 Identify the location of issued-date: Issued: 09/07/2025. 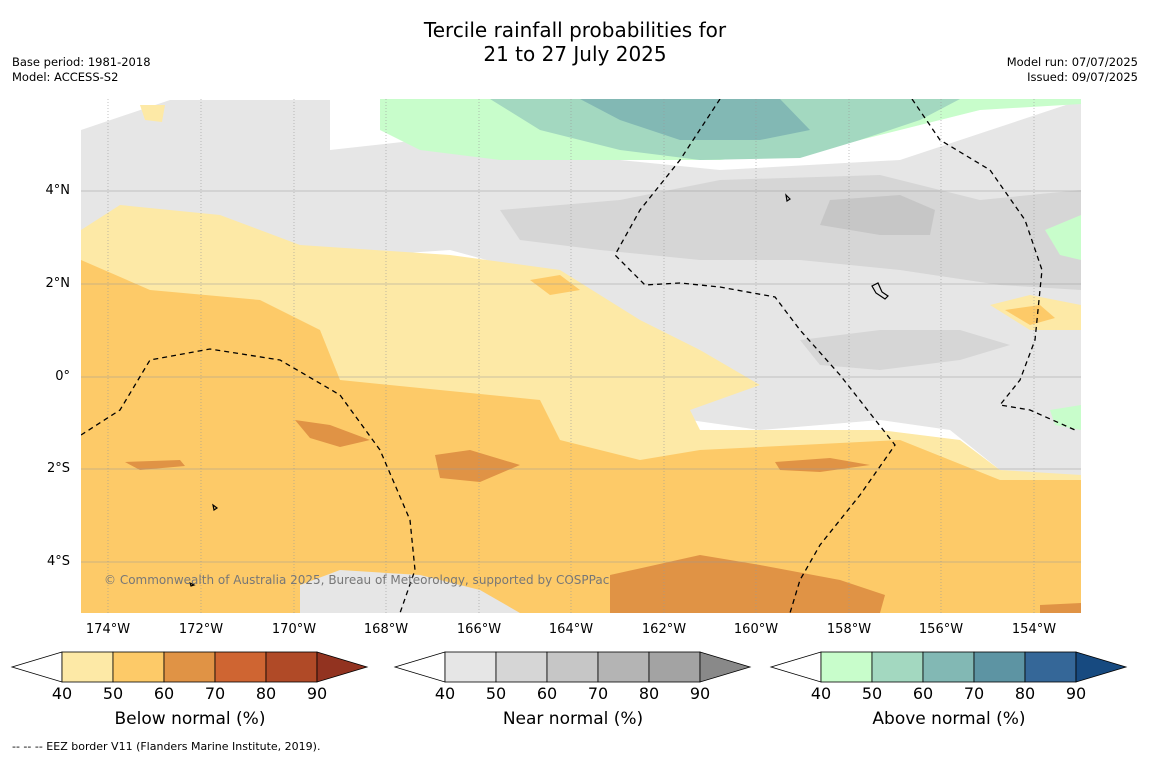
(1082, 77).